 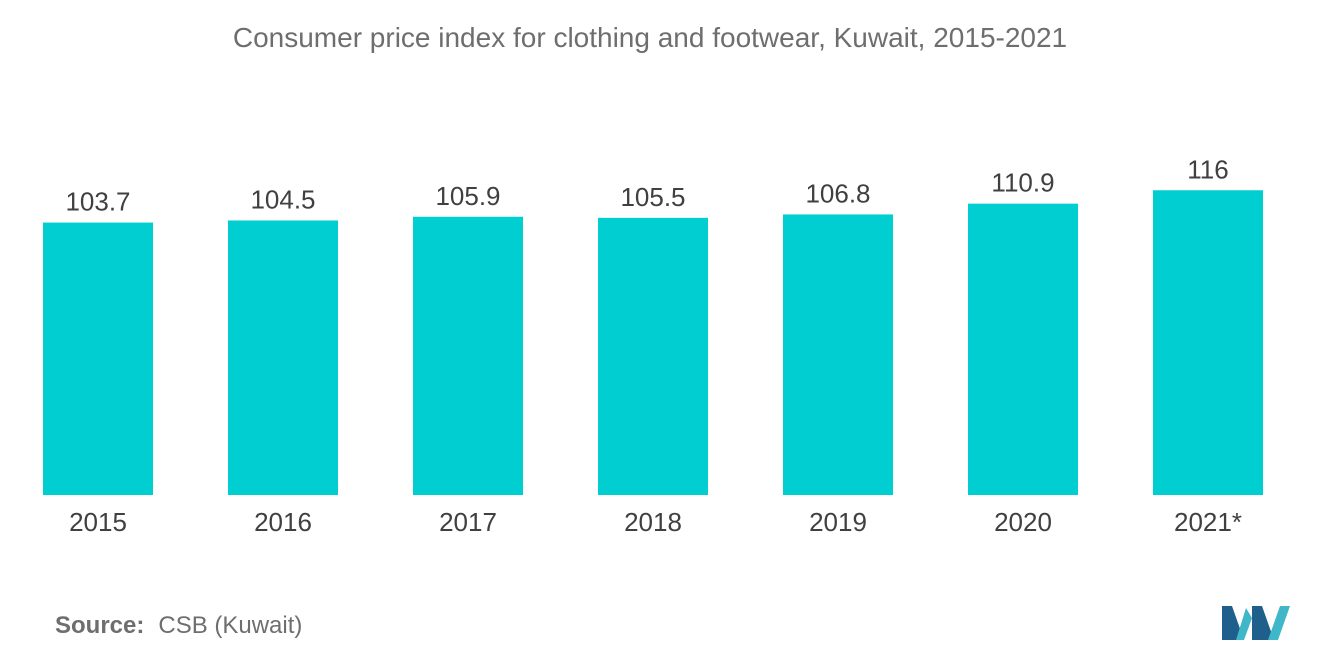 What do you see at coordinates (837, 193) in the screenshot?
I see `value-label-2019: 106.8` at bounding box center [837, 193].